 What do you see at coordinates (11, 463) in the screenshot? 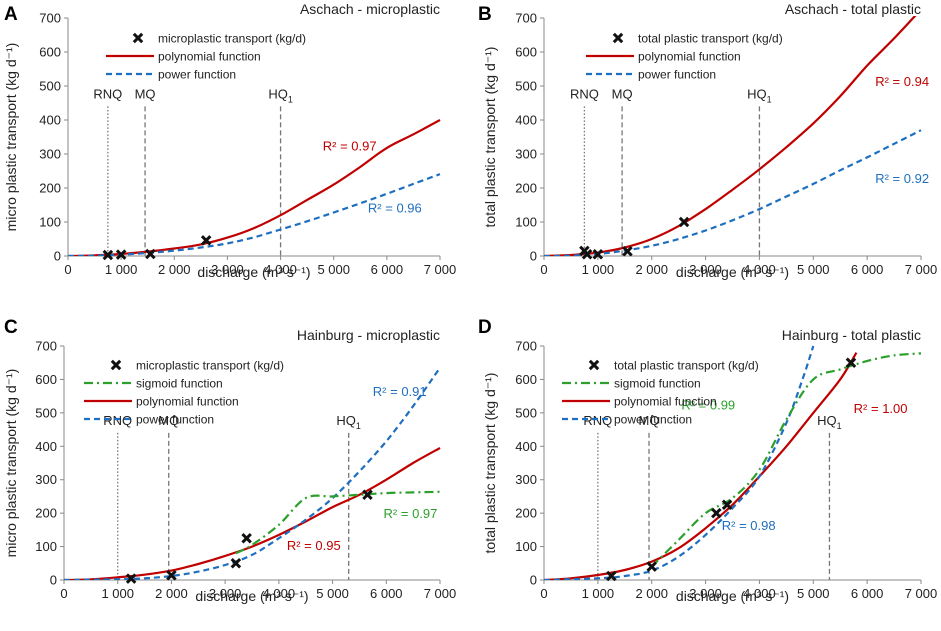
I see `y-axis-label: micro plastic transport (kg d⁻¹)` at bounding box center [11, 463].